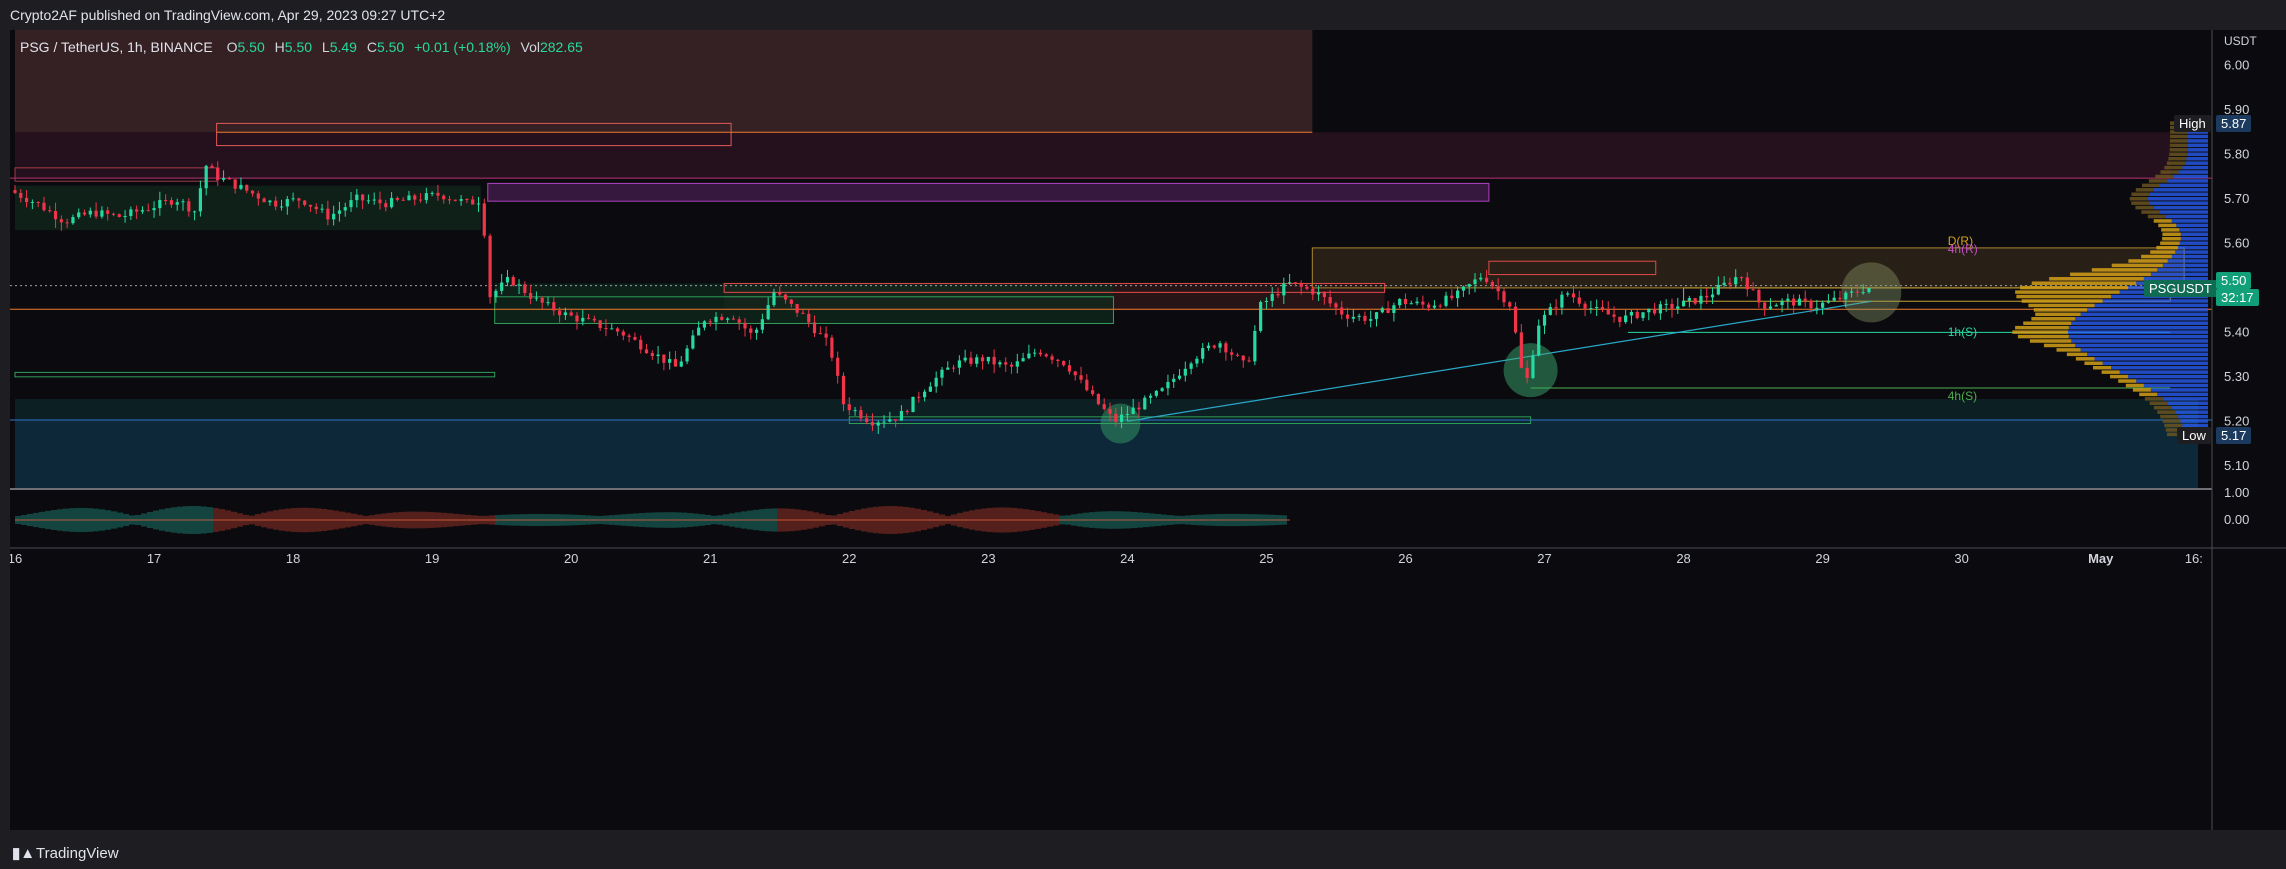  What do you see at coordinates (116, 47) in the screenshot?
I see `symbol-name: PSG / TetherUS, 1h, BINANCE` at bounding box center [116, 47].